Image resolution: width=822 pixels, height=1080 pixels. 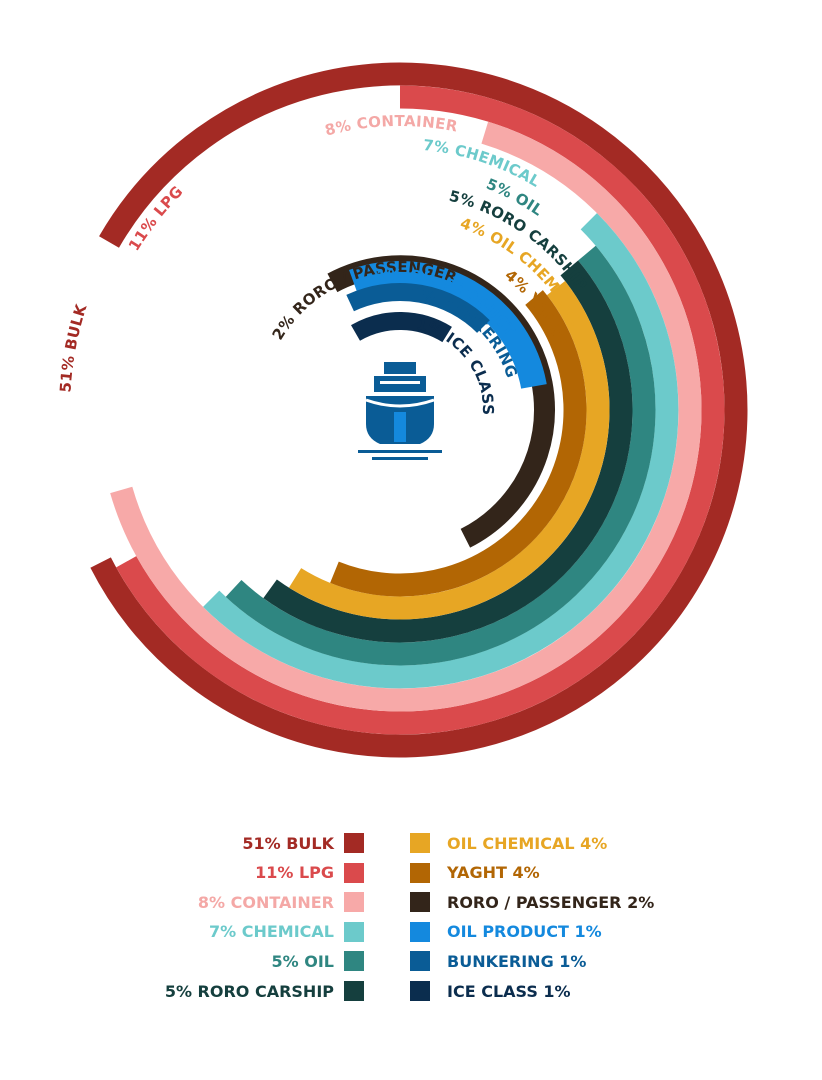 What do you see at coordinates (294, 873) in the screenshot?
I see `legend-label: 11% LPG` at bounding box center [294, 873].